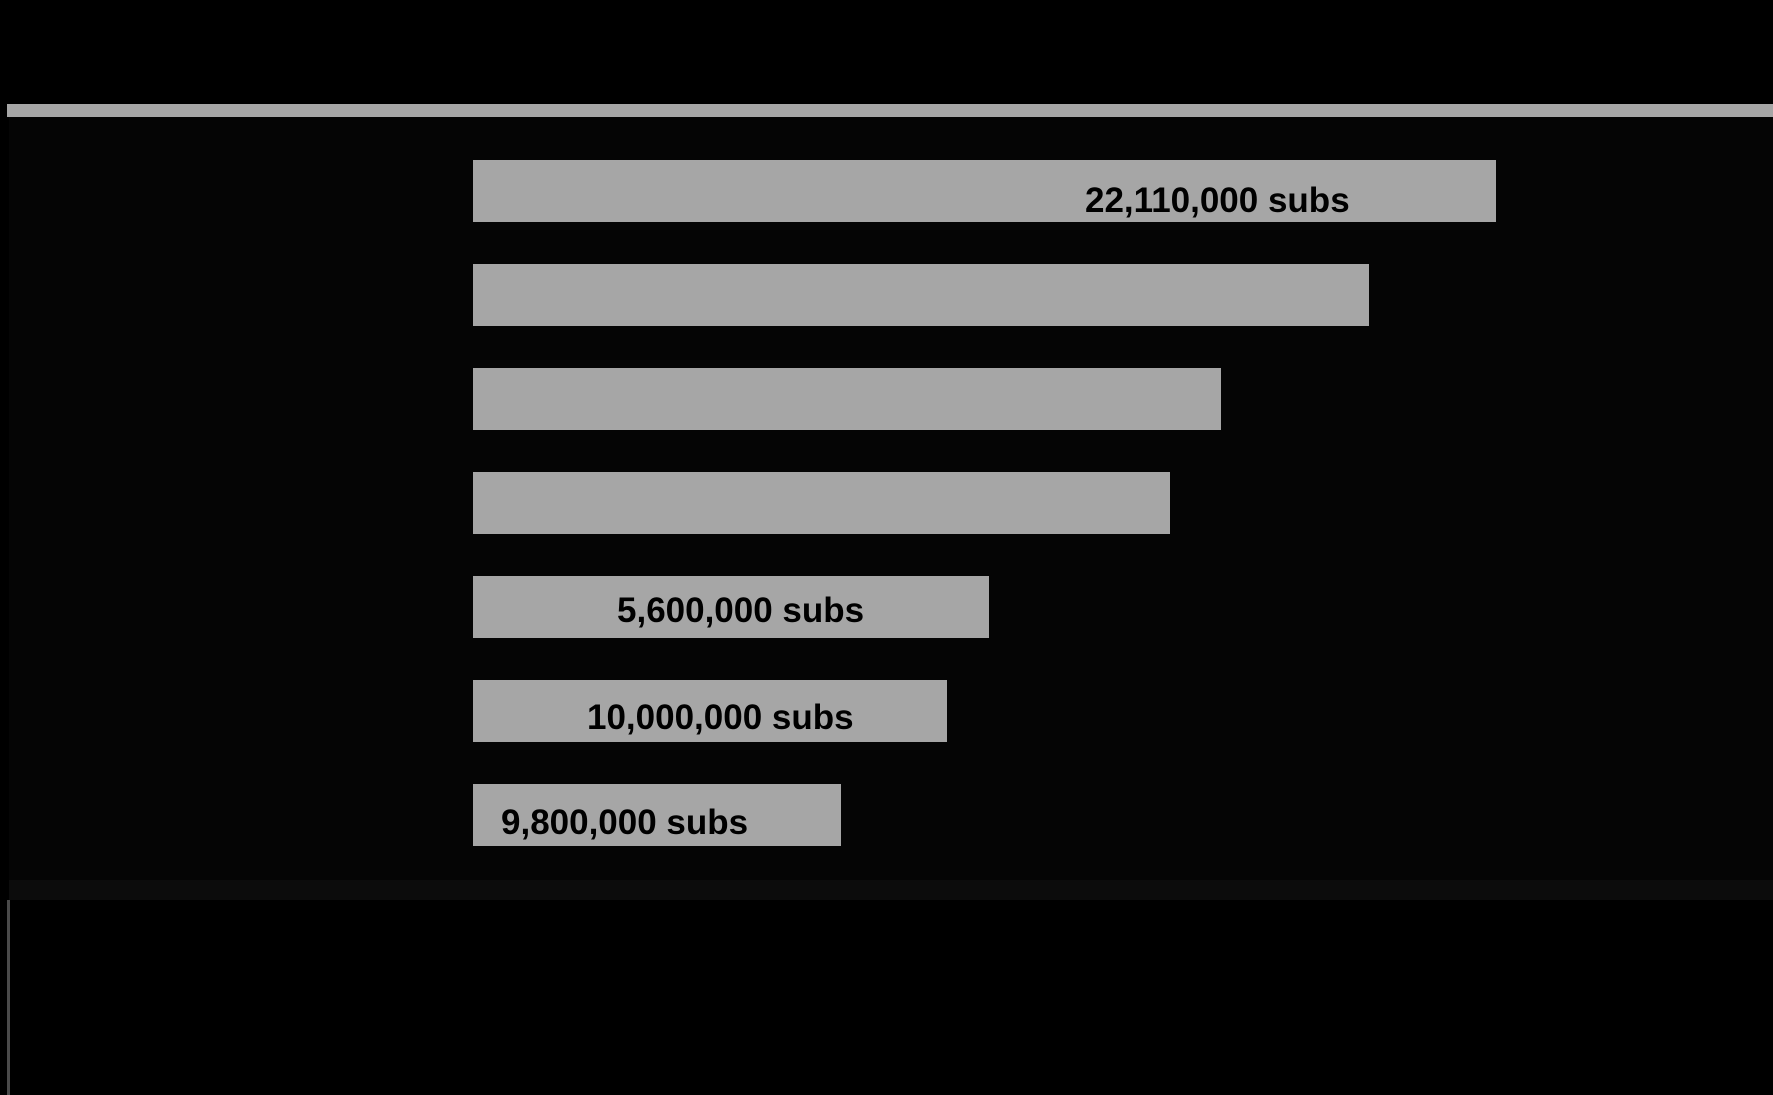 This screenshot has width=1773, height=1095. I want to click on footer-divider, so click(891, 890).